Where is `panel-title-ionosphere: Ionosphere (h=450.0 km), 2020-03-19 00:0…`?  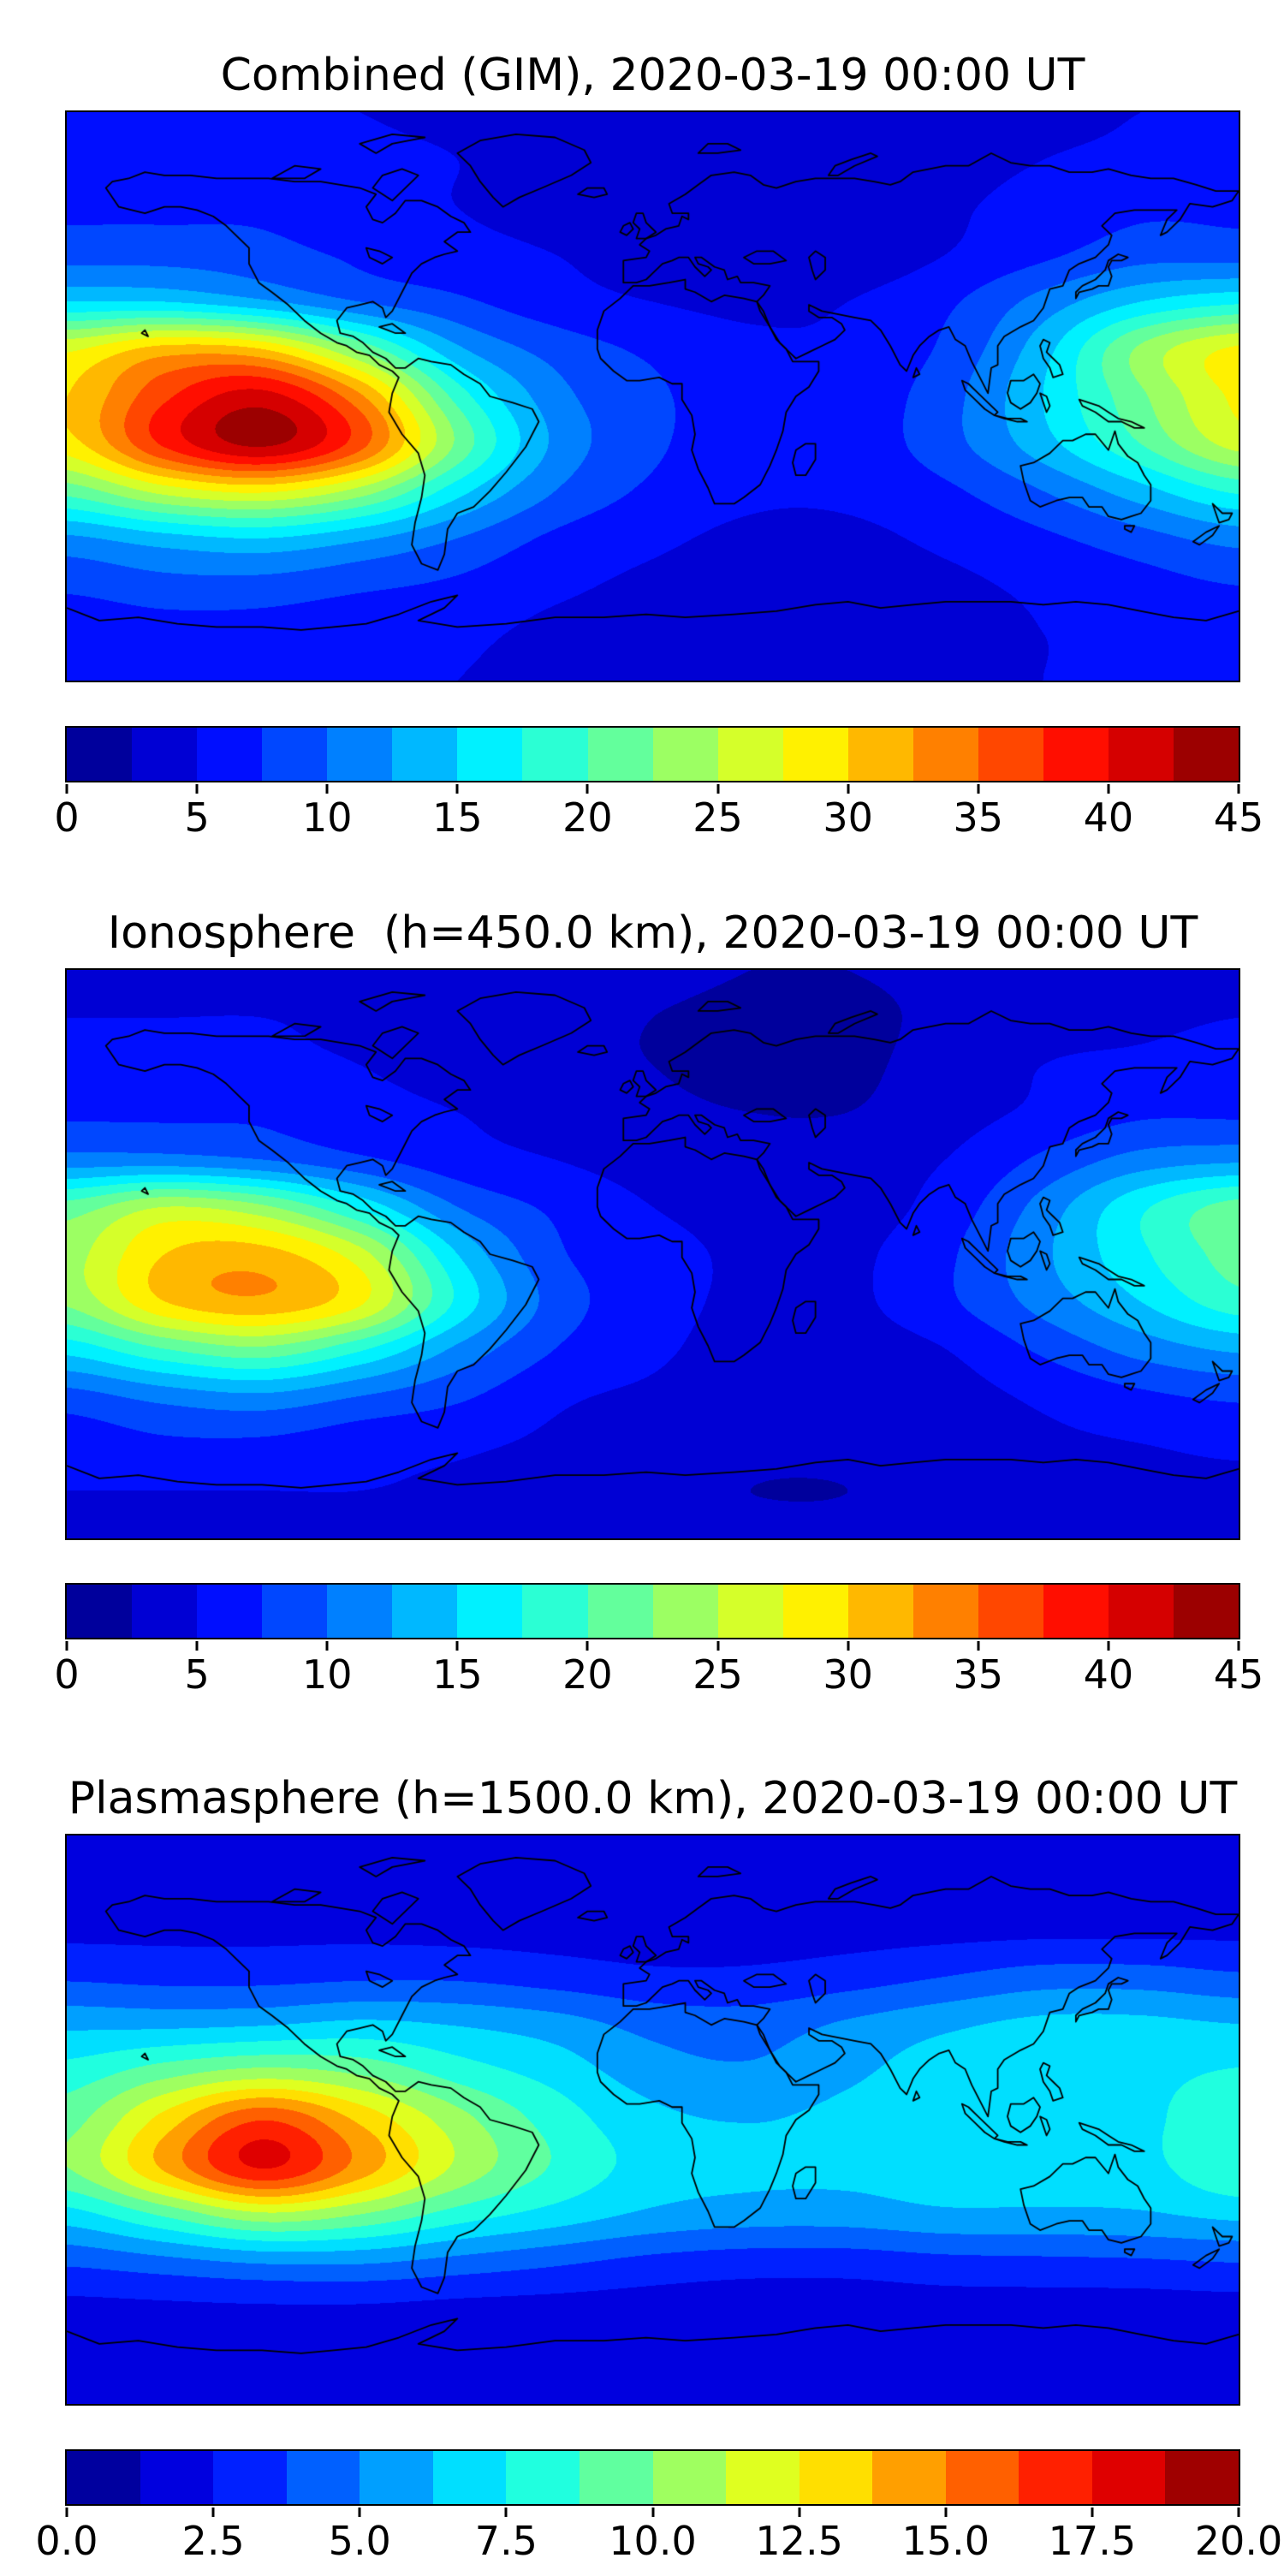
panel-title-ionosphere: Ionosphere (h=450.0 km), 2020-03-19 00:0… is located at coordinates (652, 933).